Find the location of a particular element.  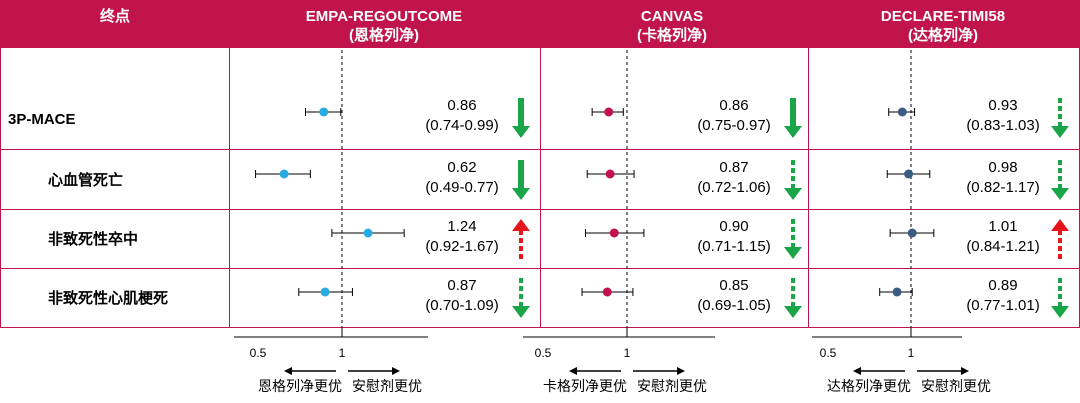

row-label-nonfatal-stroke: 非致死性卒中 is located at coordinates (93, 239).